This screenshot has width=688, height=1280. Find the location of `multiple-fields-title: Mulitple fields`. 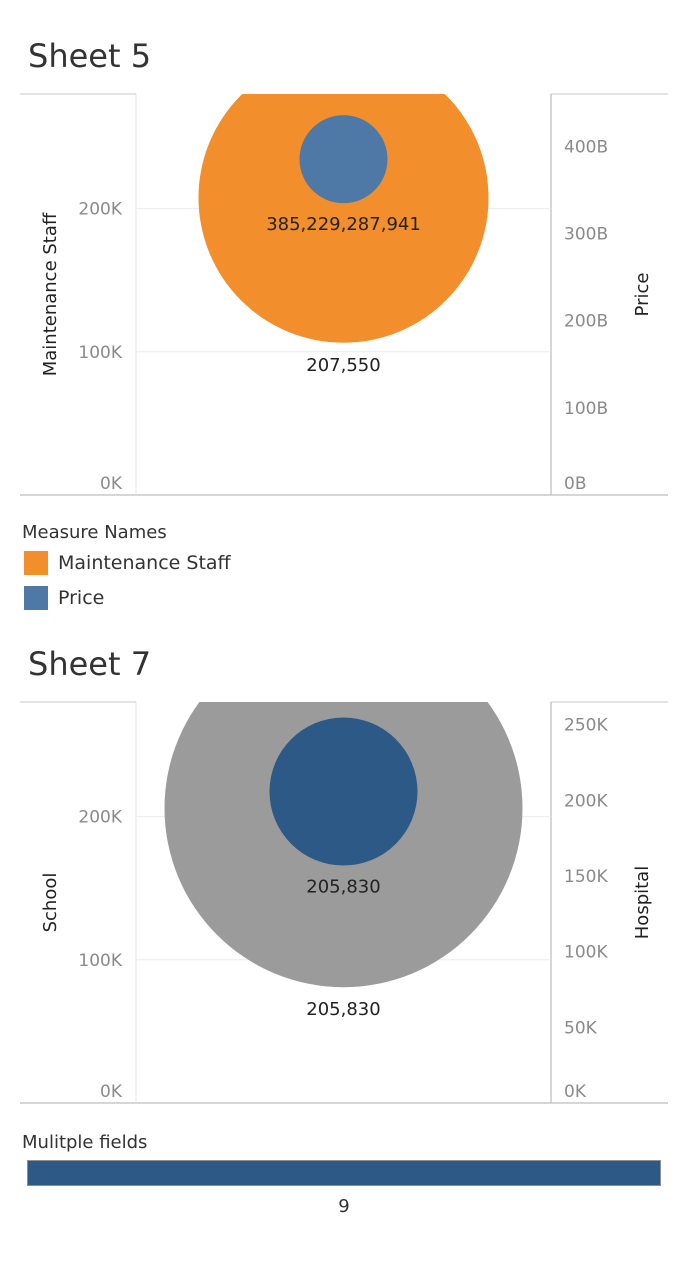

multiple-fields-title: Mulitple fields is located at coordinates (85, 1142).